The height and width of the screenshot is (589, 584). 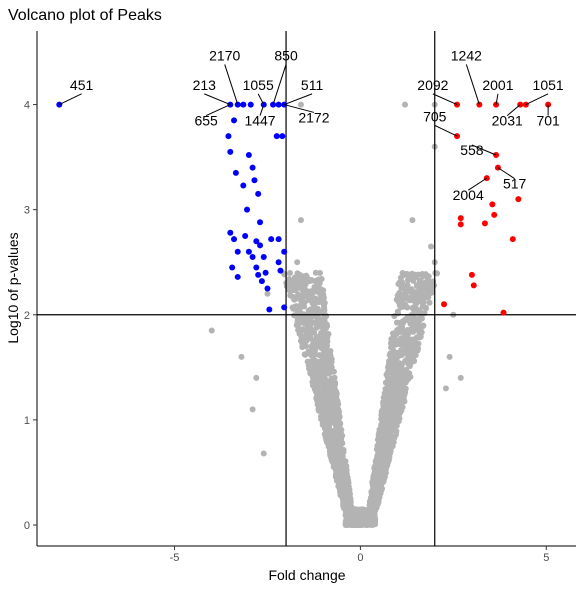 What do you see at coordinates (471, 274) in the screenshot?
I see `up-regulated-point` at bounding box center [471, 274].